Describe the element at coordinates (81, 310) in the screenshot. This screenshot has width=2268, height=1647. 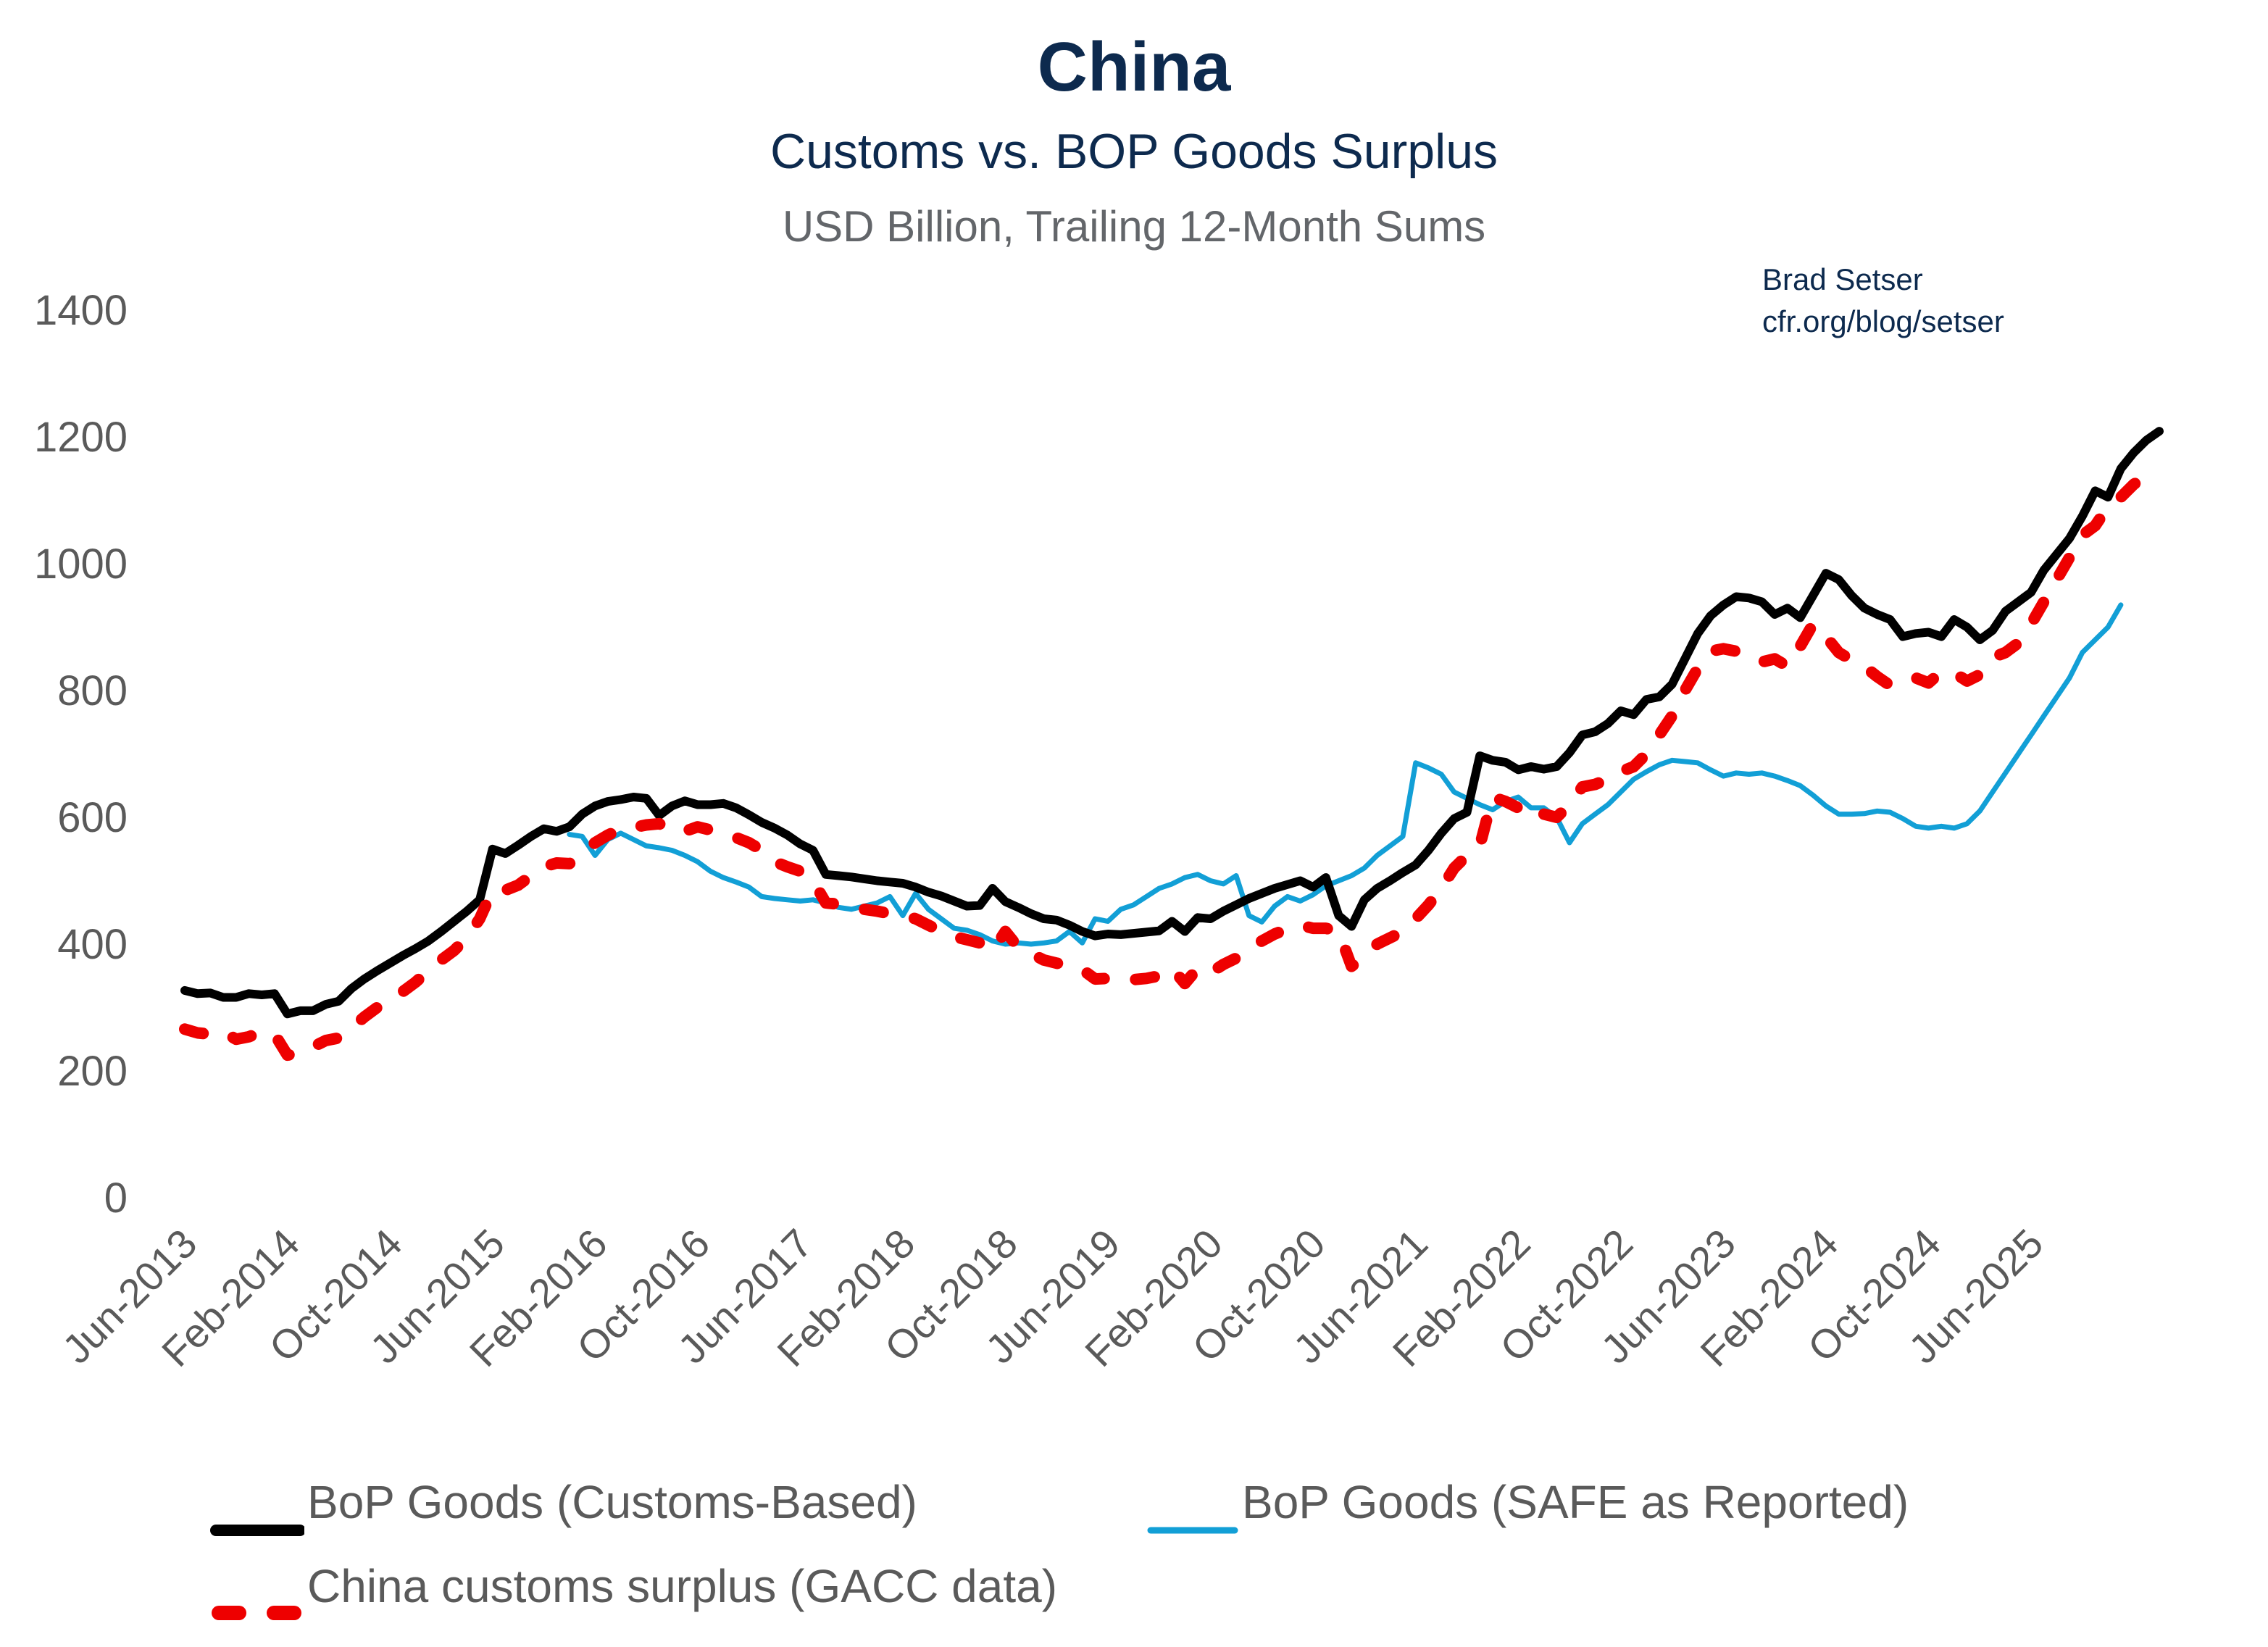
I see `y-tick-label: 1400` at that location.